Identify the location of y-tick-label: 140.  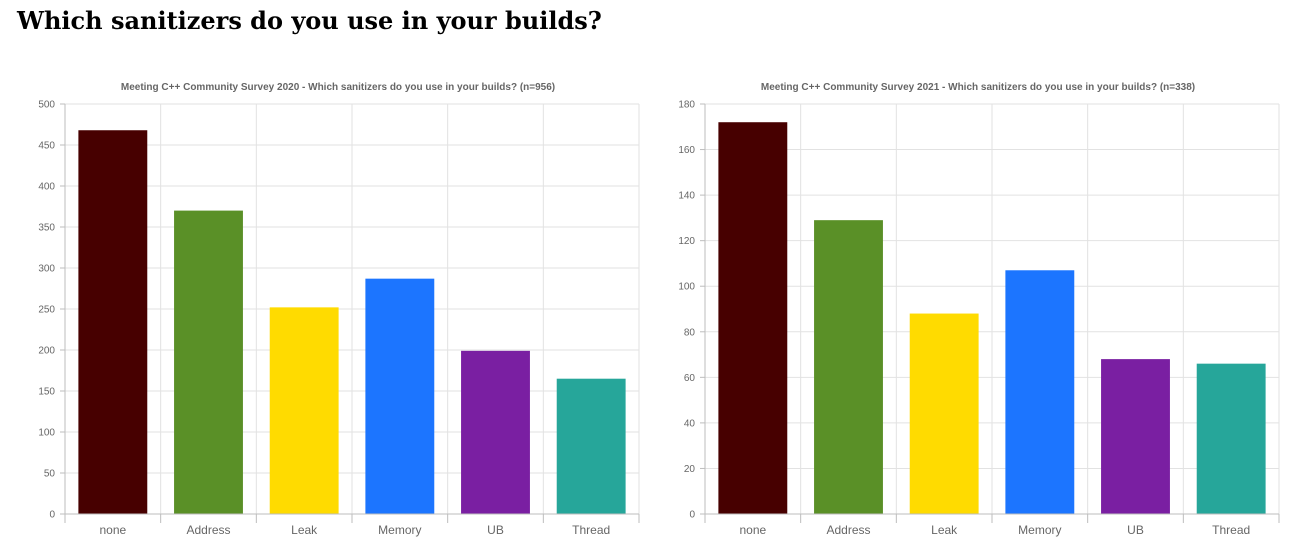
(686, 196).